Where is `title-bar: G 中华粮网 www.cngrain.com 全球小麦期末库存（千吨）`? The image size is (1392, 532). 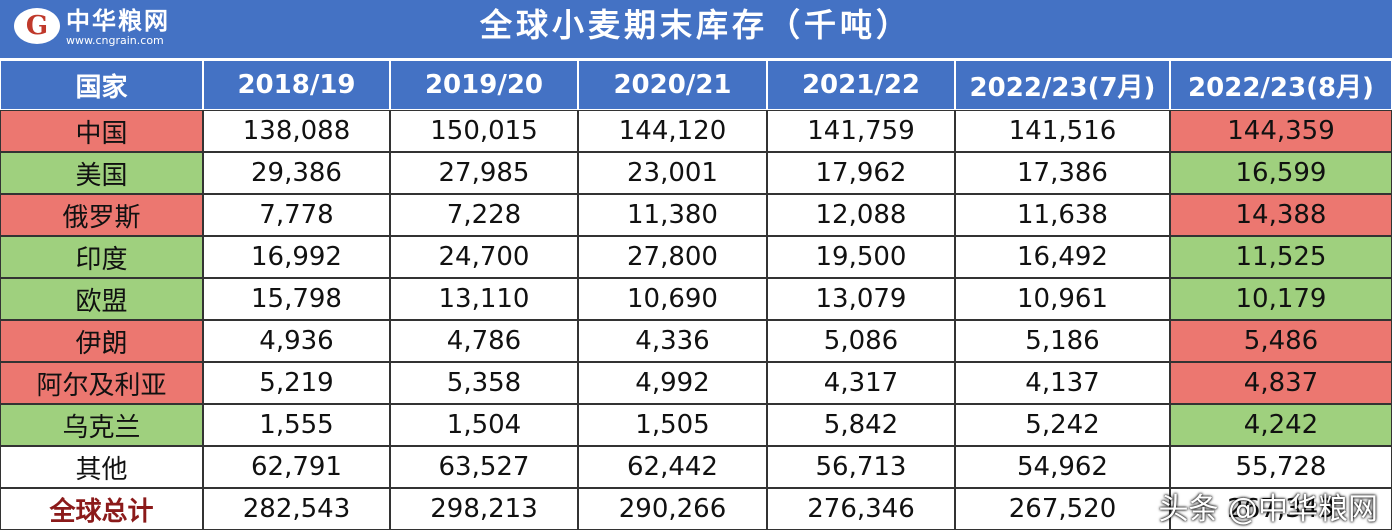 title-bar: G 中华粮网 www.cngrain.com 全球小麦期末库存（千吨） is located at coordinates (696, 30).